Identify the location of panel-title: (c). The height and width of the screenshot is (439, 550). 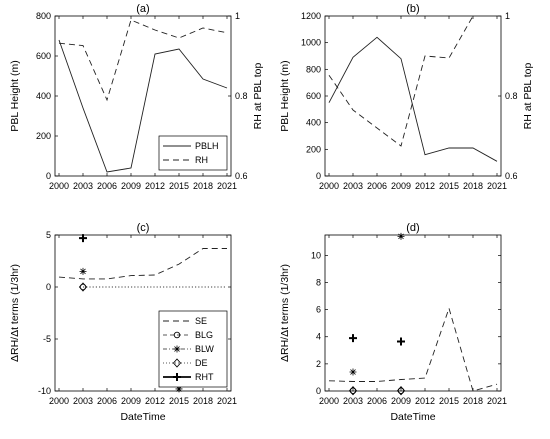
(143, 228).